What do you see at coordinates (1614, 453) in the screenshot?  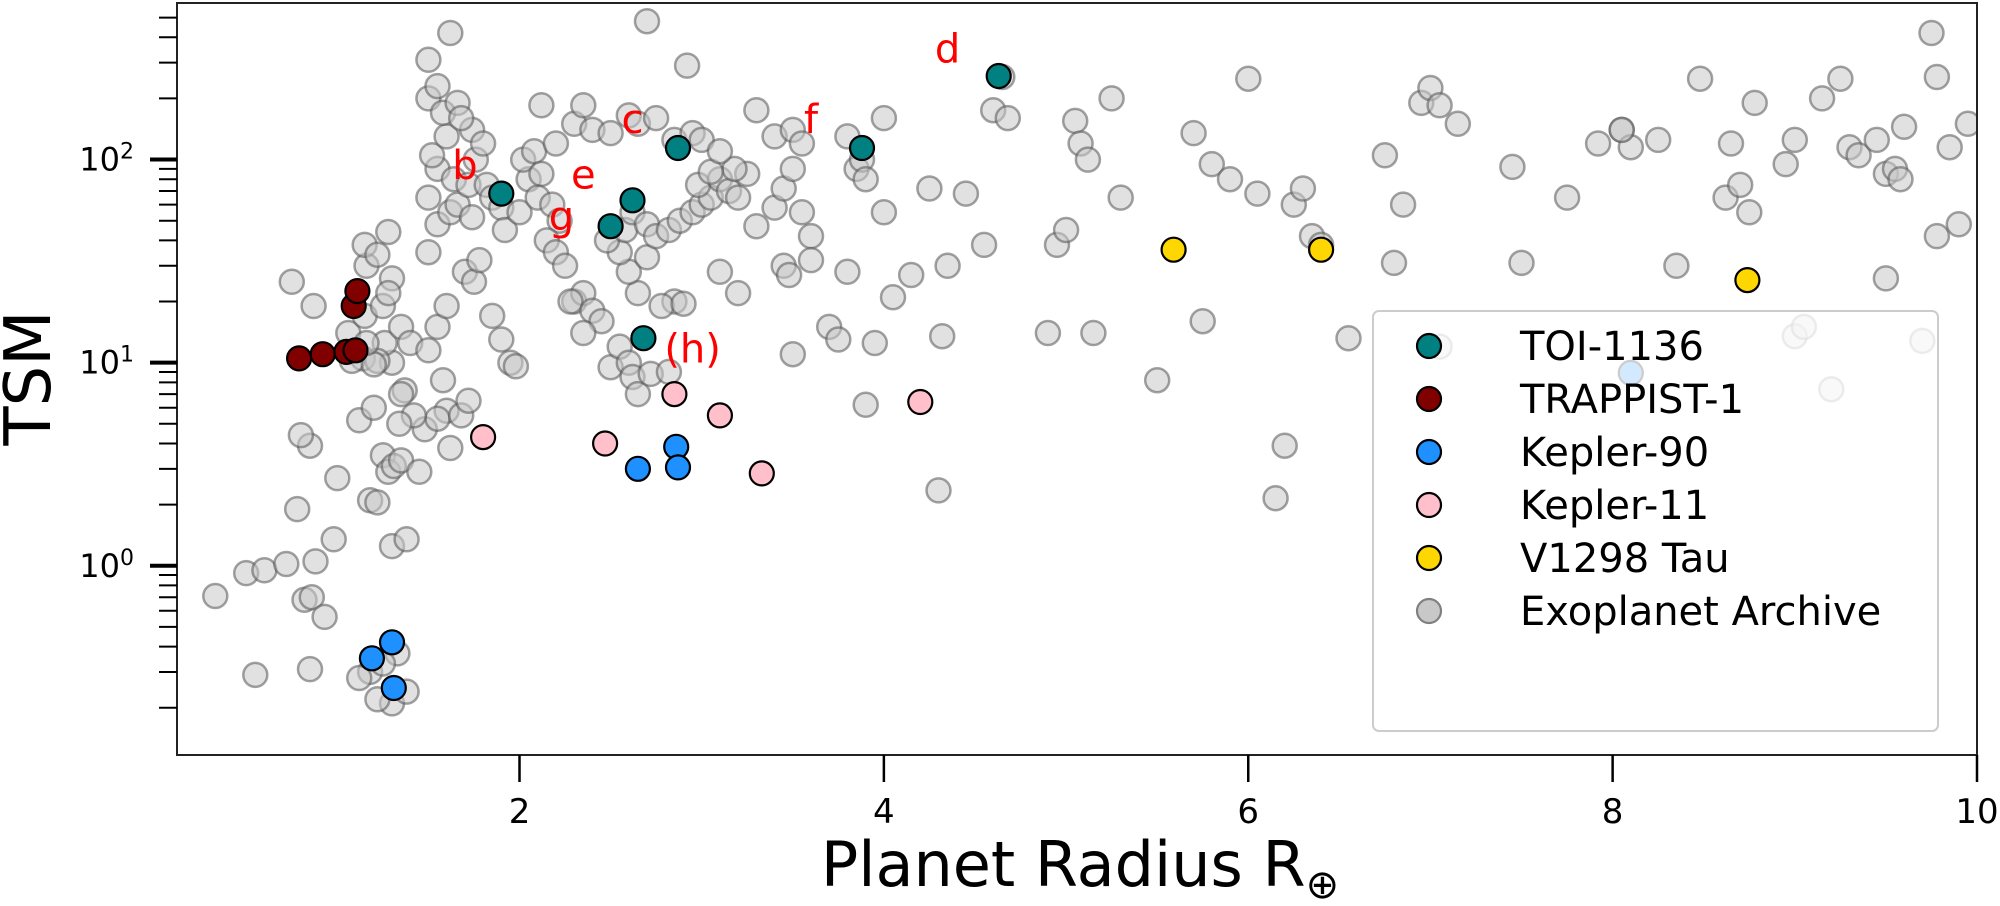 I see `legend-label: Kepler-90` at bounding box center [1614, 453].